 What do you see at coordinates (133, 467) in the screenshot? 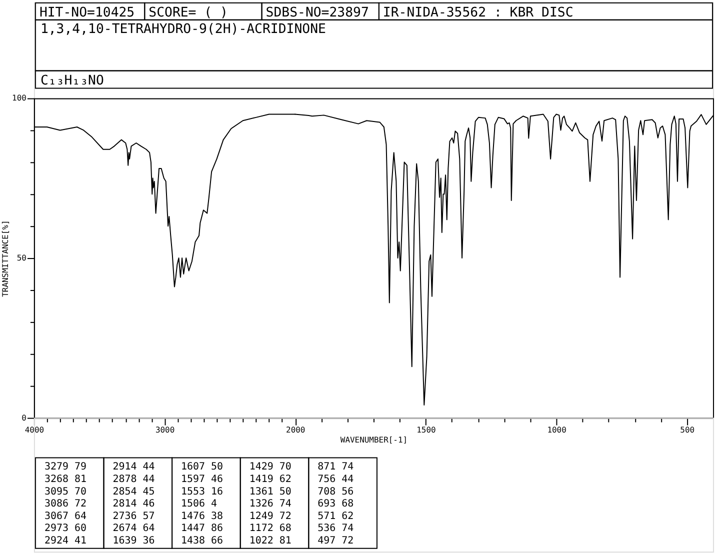
I see `text: 2914 44` at bounding box center [133, 467].